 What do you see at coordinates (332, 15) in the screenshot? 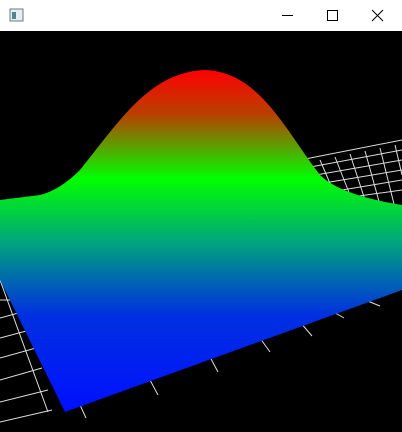
I see `maximize-button` at bounding box center [332, 15].